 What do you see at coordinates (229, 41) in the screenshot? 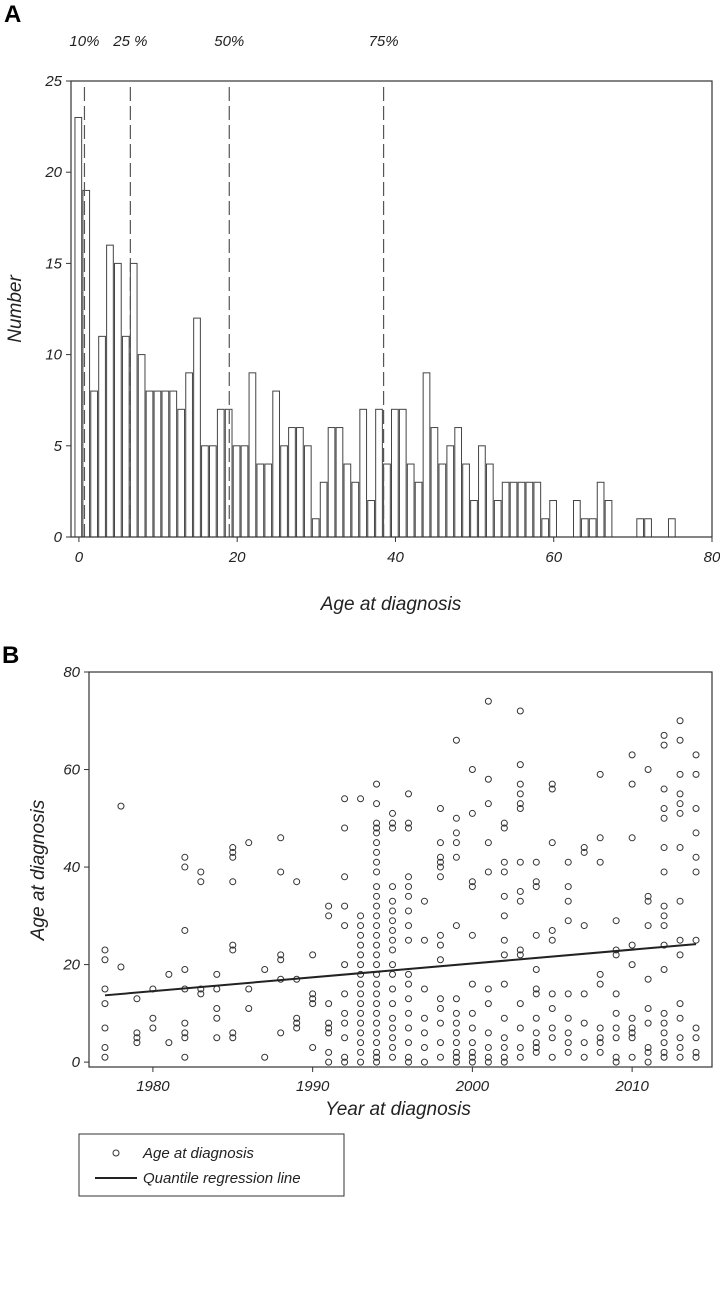
I see `quantile-label: 50%` at bounding box center [229, 41].